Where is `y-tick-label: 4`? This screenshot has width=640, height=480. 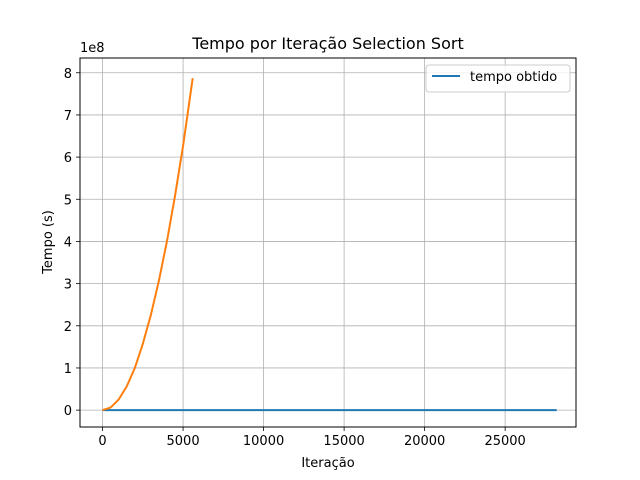 y-tick-label: 4 is located at coordinates (68, 242).